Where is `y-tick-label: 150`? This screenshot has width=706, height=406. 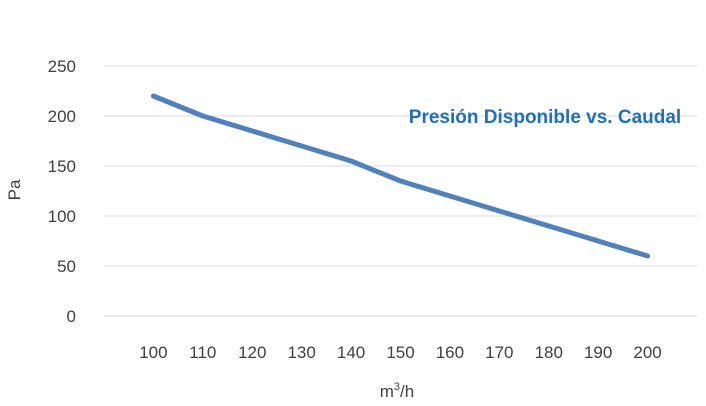 y-tick-label: 150 is located at coordinates (62, 166).